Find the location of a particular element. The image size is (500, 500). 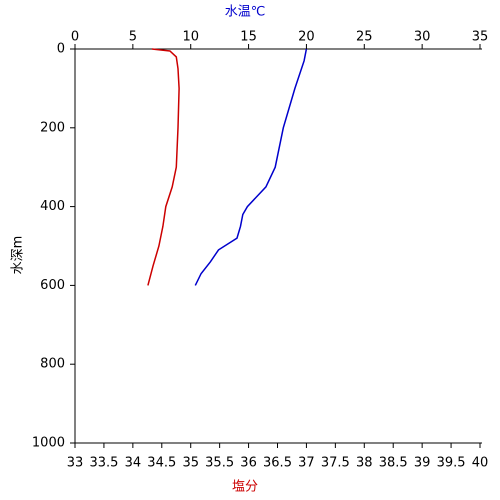

y-tick-label: 400 is located at coordinates (52, 206).